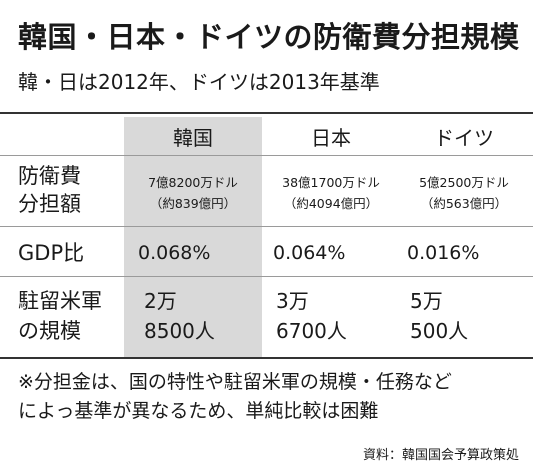  I want to click on source-credit: 資料：韓国国会予算政策処, so click(440, 455).